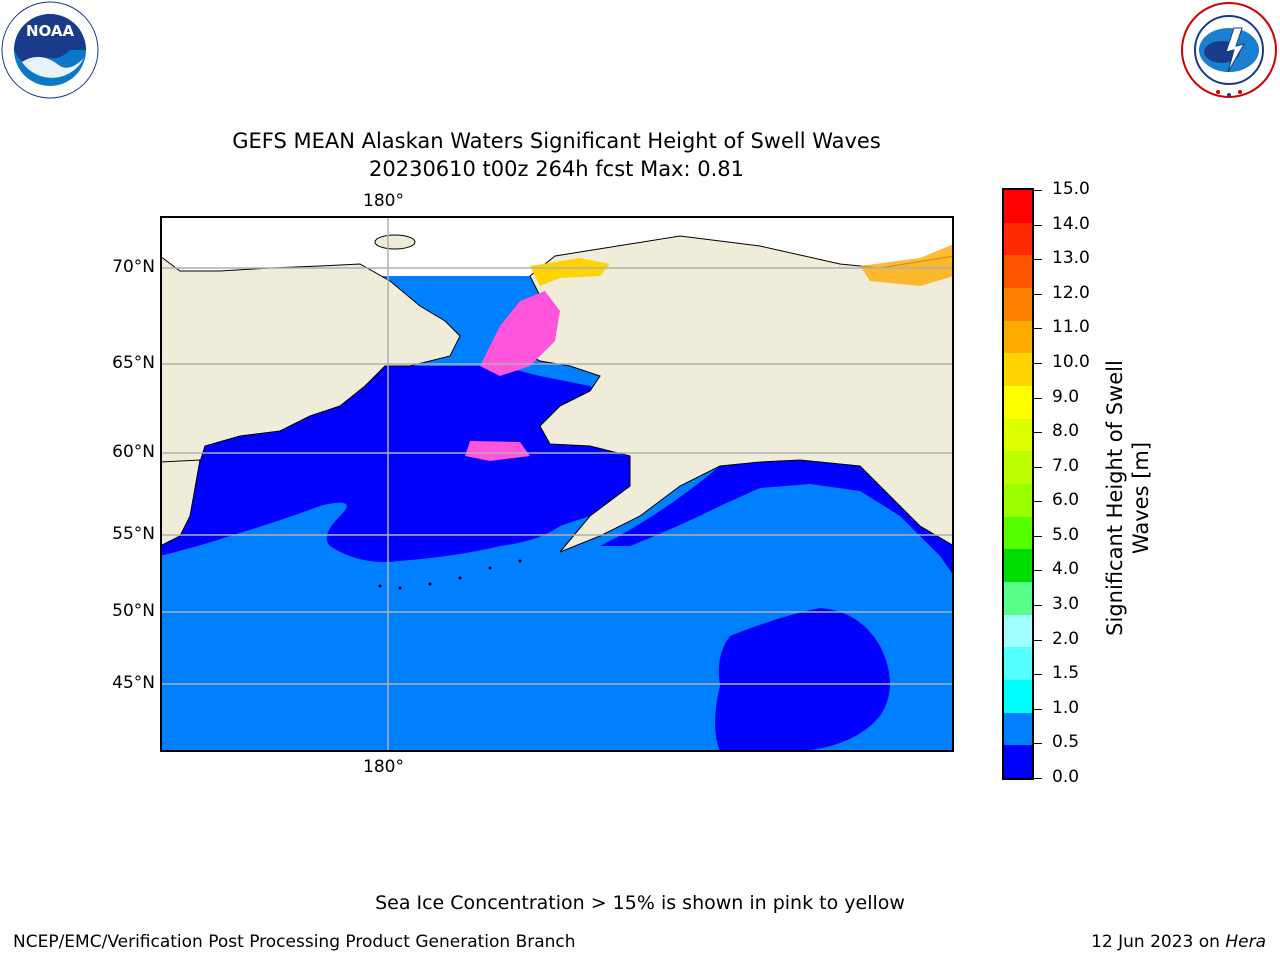 The width and height of the screenshot is (1280, 960). Describe the element at coordinates (133, 363) in the screenshot. I see `lat-label-65: 65°N` at that location.